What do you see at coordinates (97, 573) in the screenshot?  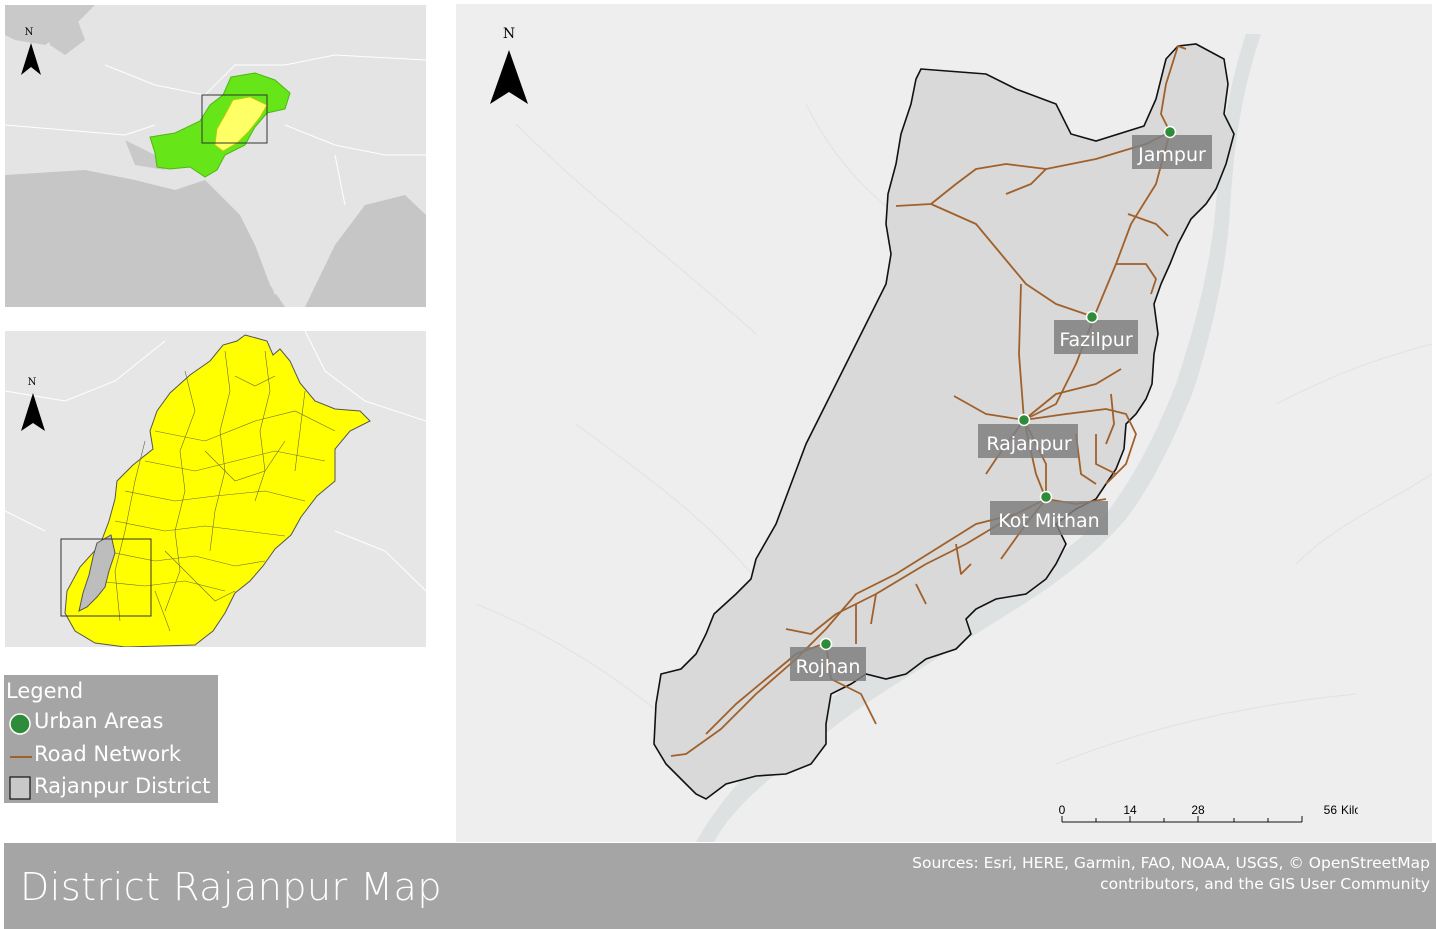 I see `rajanpur-district-shape` at bounding box center [97, 573].